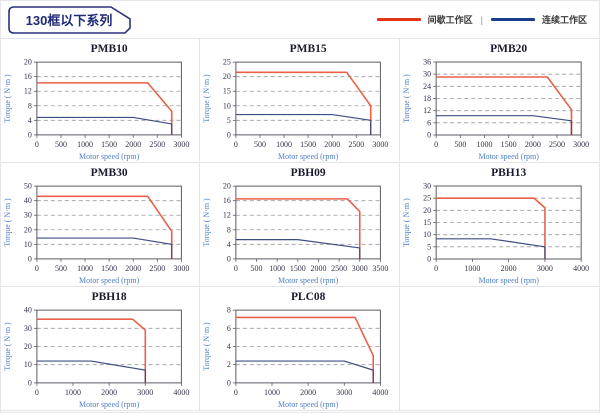  What do you see at coordinates (28, 186) in the screenshot?
I see `y-tick-label: 50` at bounding box center [28, 186].